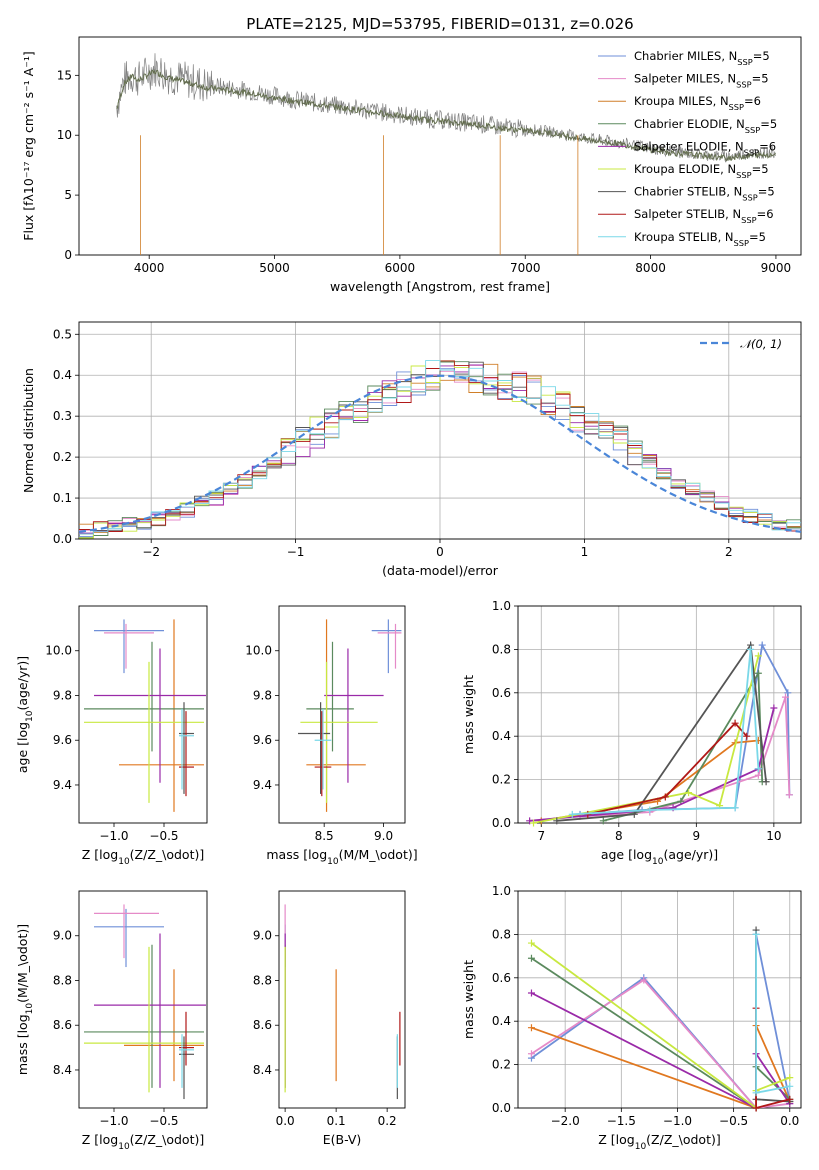 The image size is (819, 1170). I want to click on label-part: Normed distribution, so click(28, 430).